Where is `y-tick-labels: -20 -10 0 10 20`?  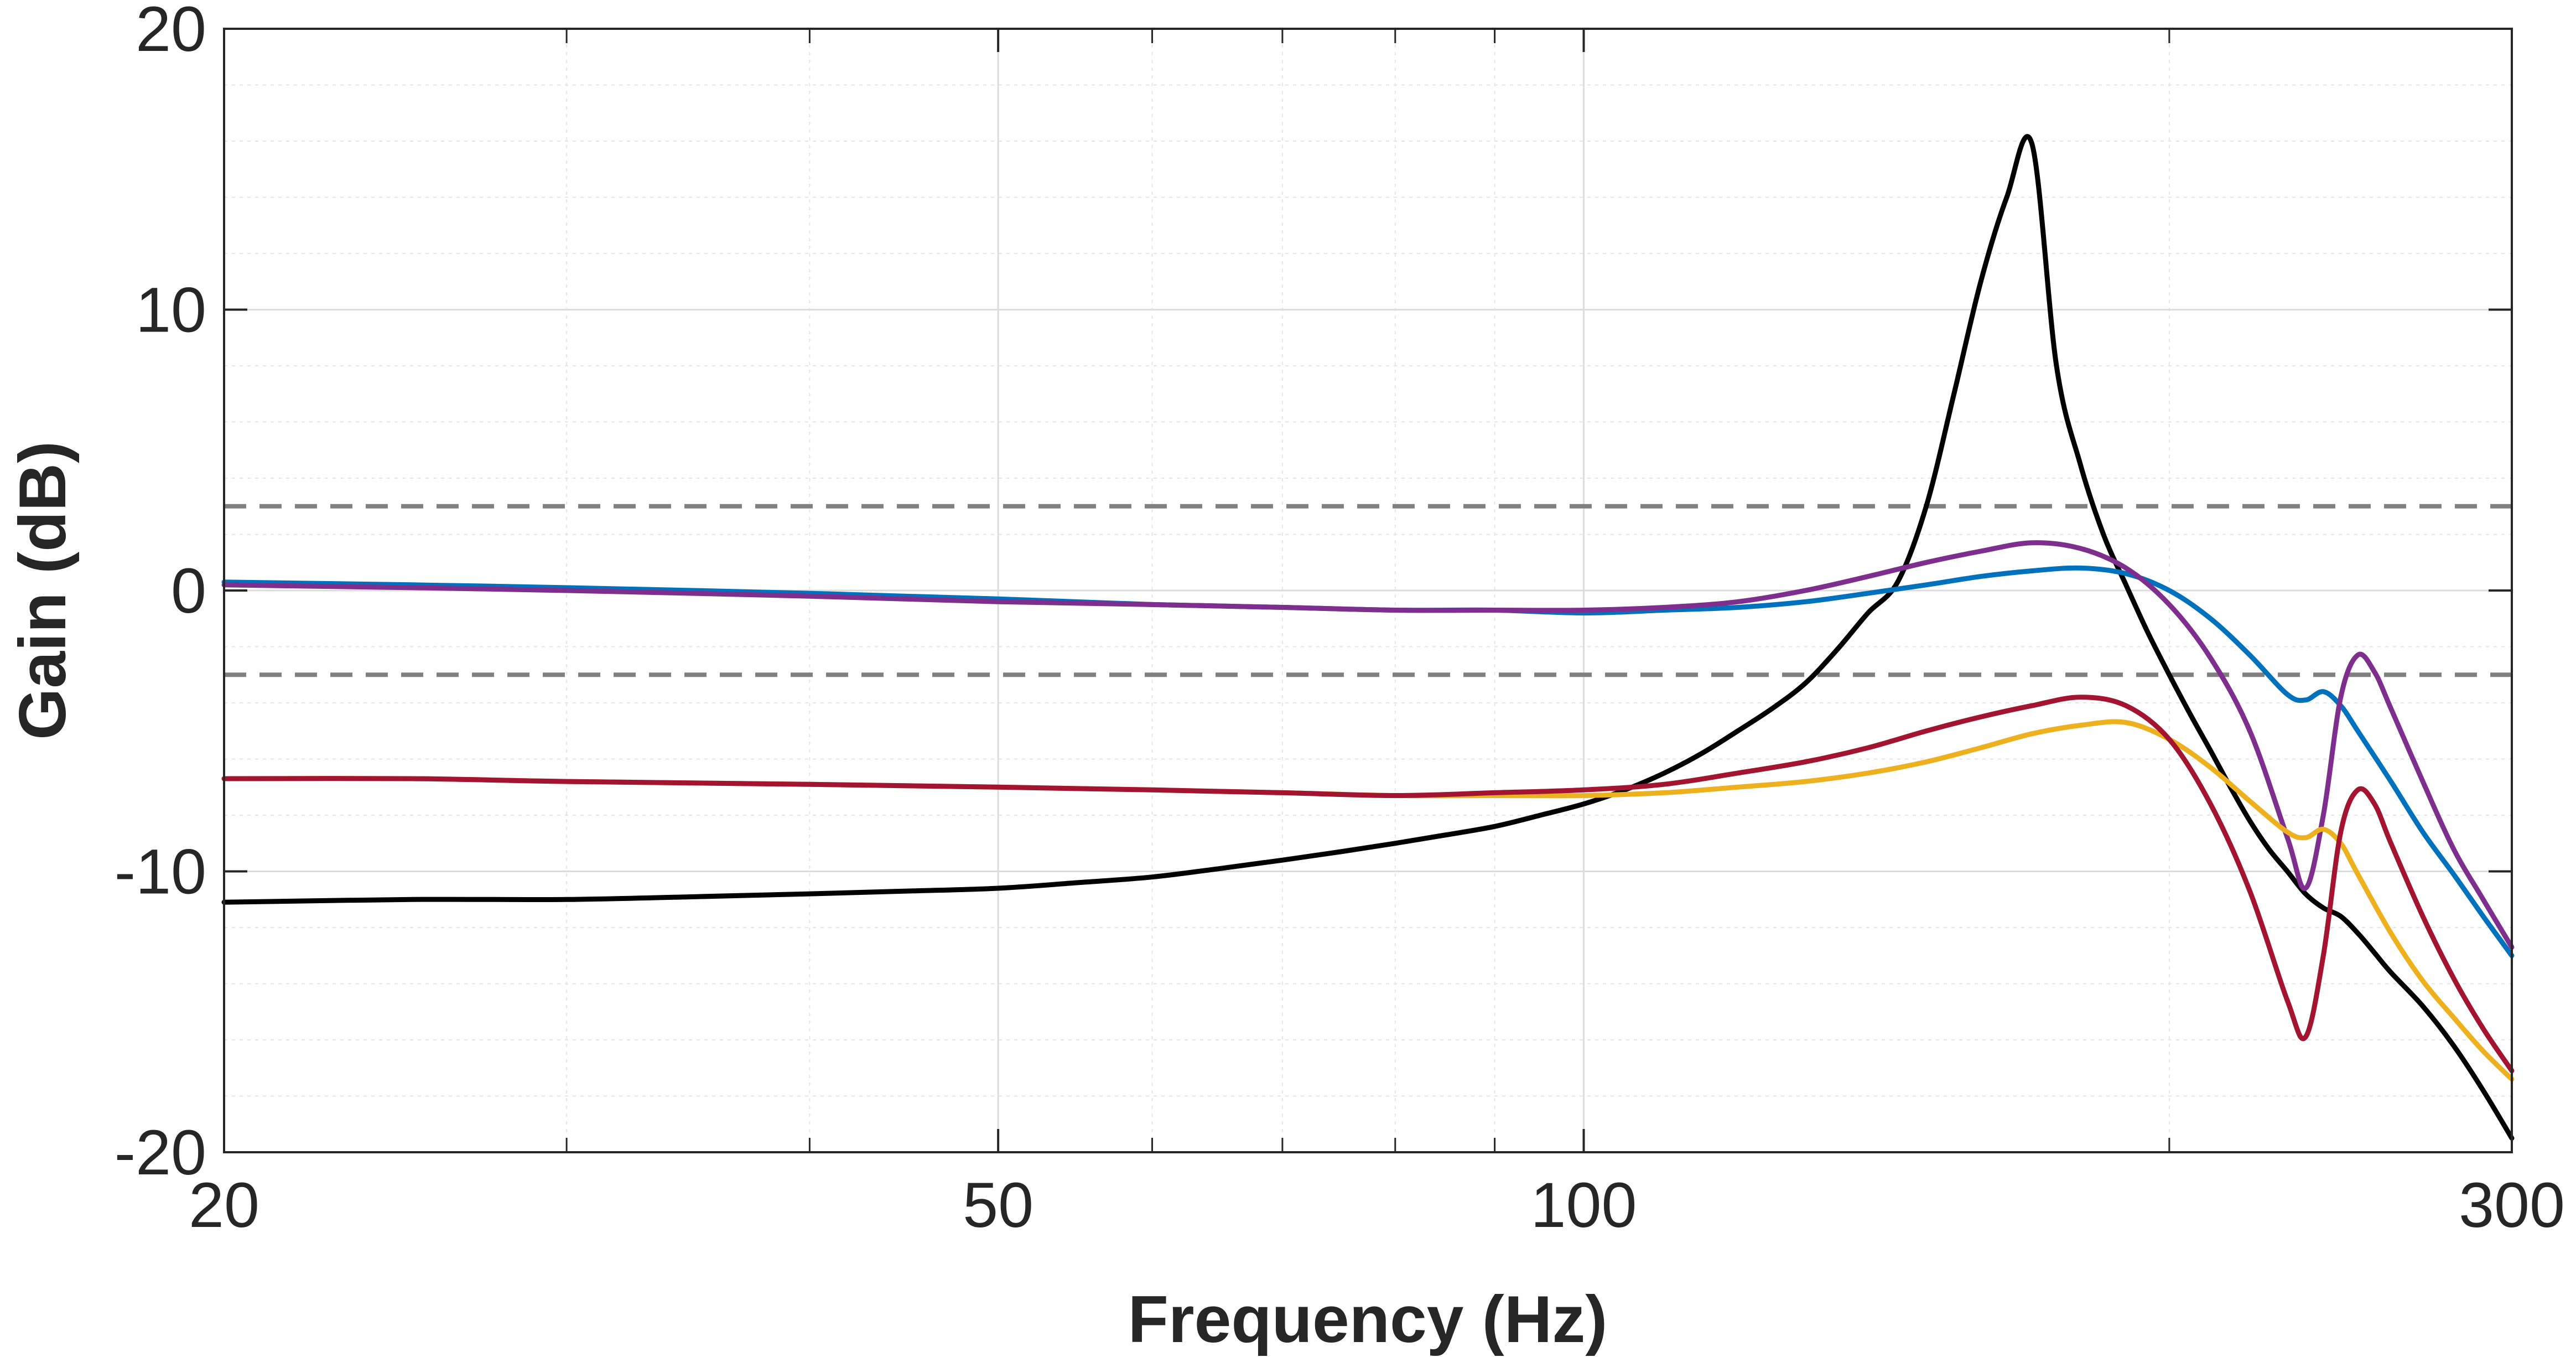
y-tick-labels: -20 -10 0 10 20 is located at coordinates (160, 594).